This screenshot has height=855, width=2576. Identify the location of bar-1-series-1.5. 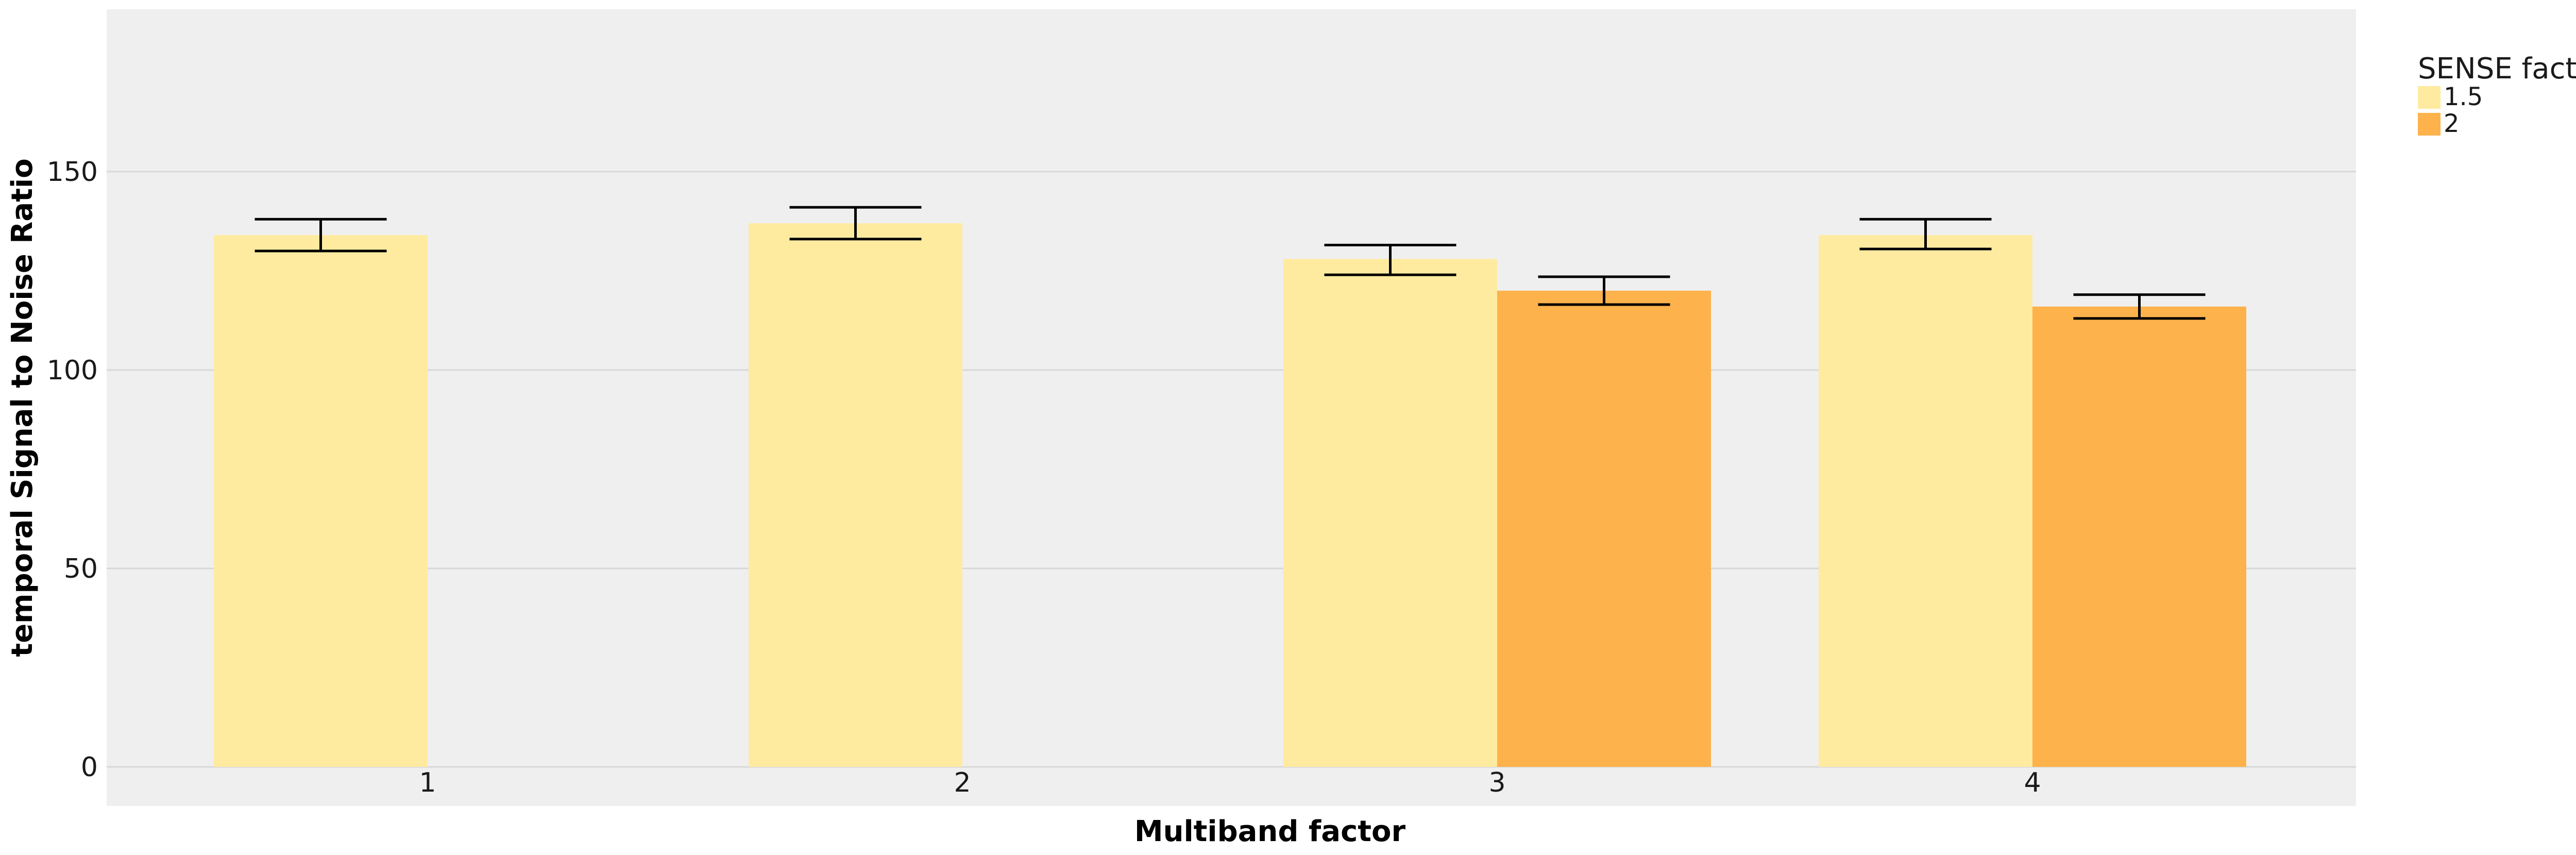
(321, 501).